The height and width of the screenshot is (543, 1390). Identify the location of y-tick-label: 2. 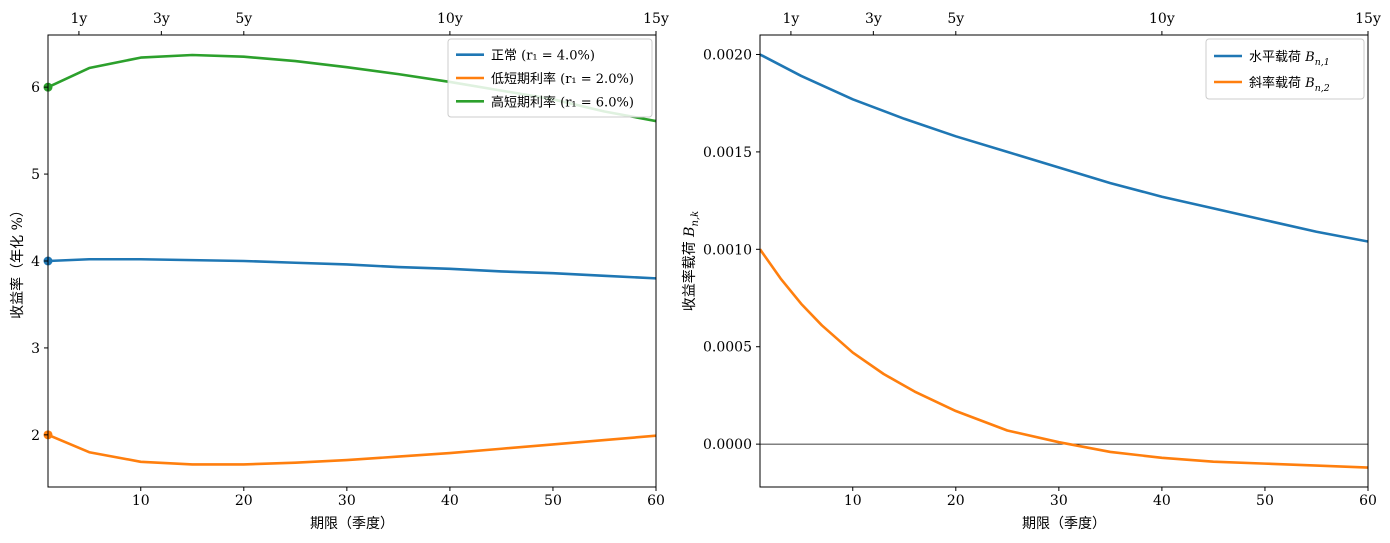
(35, 436).